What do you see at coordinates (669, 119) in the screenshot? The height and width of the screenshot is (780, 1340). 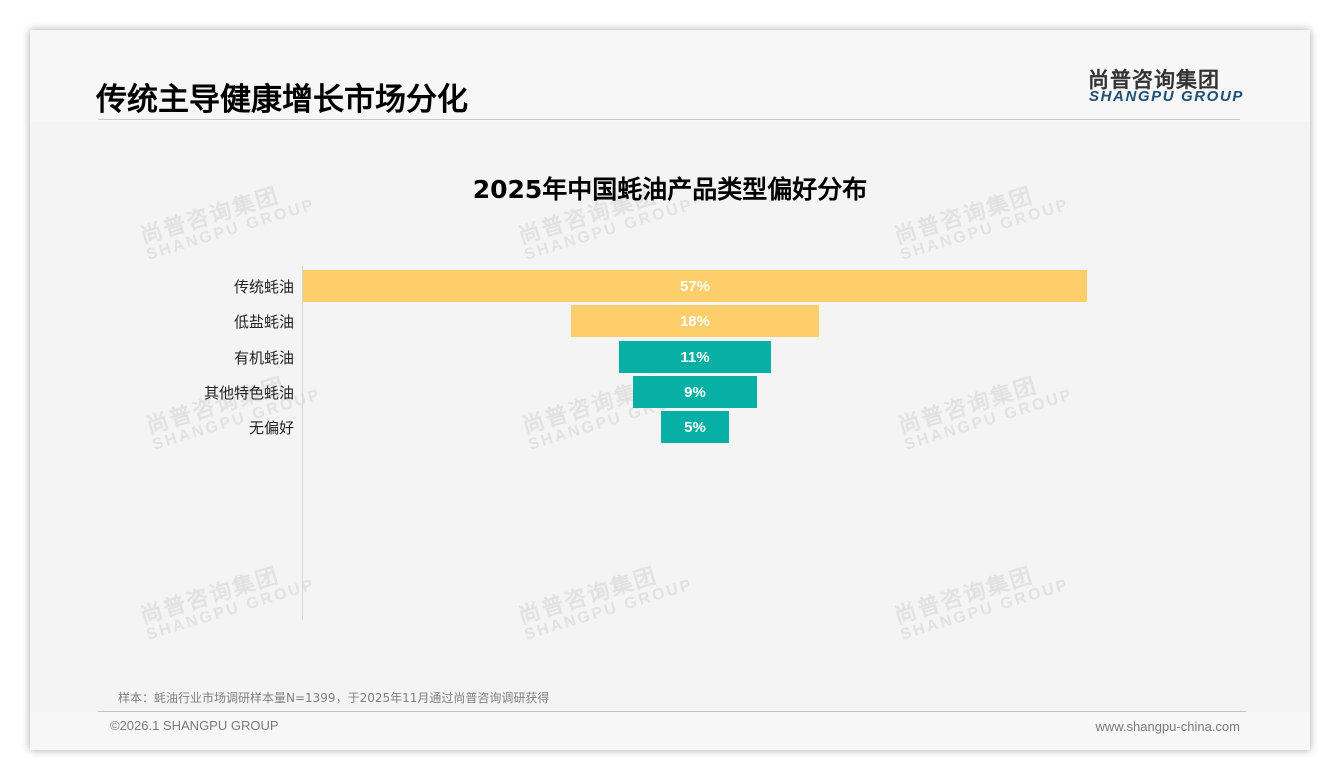 I see `title-divider` at bounding box center [669, 119].